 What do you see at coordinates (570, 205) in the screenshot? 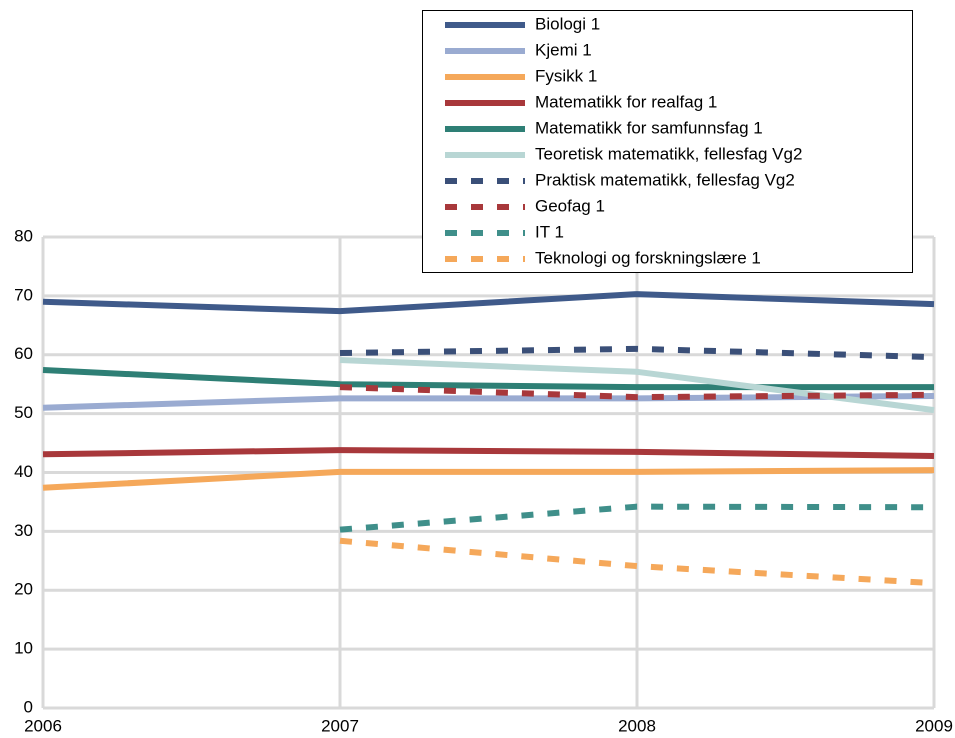
I see `legend-label: Geofag 1` at bounding box center [570, 205].